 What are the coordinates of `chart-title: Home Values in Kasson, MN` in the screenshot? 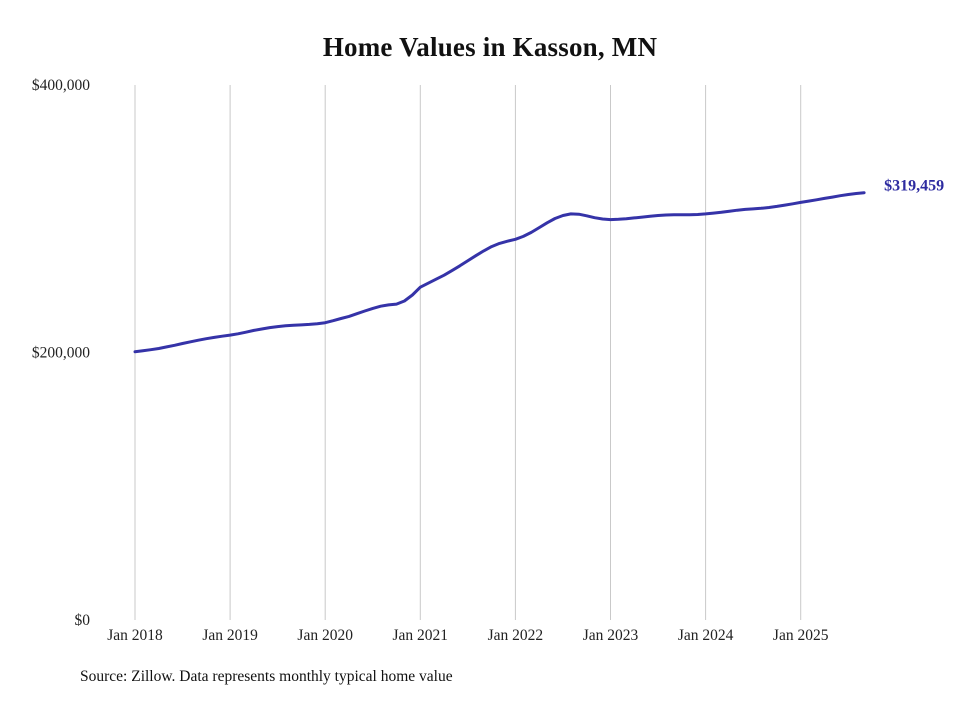 It's located at (490, 47).